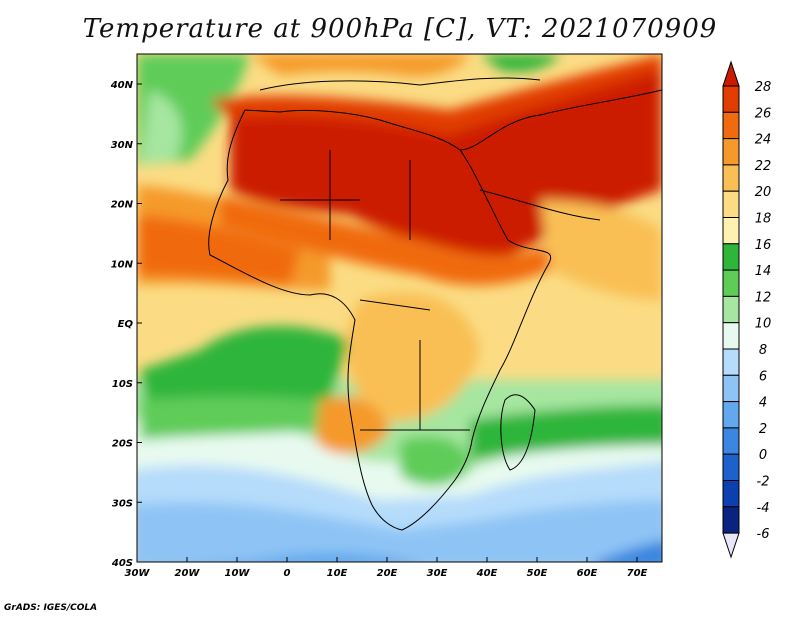 Image resolution: width=800 pixels, height=618 pixels. Describe the element at coordinates (122, 503) in the screenshot. I see `lat-tick-label: 30S` at that location.